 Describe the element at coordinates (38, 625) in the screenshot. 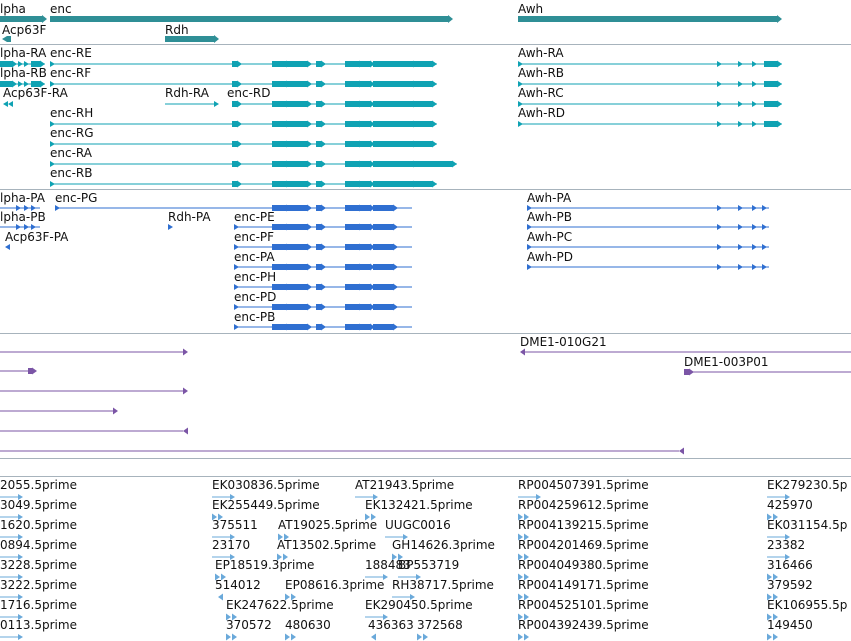

I see `est-label: 0113.5prime` at that location.